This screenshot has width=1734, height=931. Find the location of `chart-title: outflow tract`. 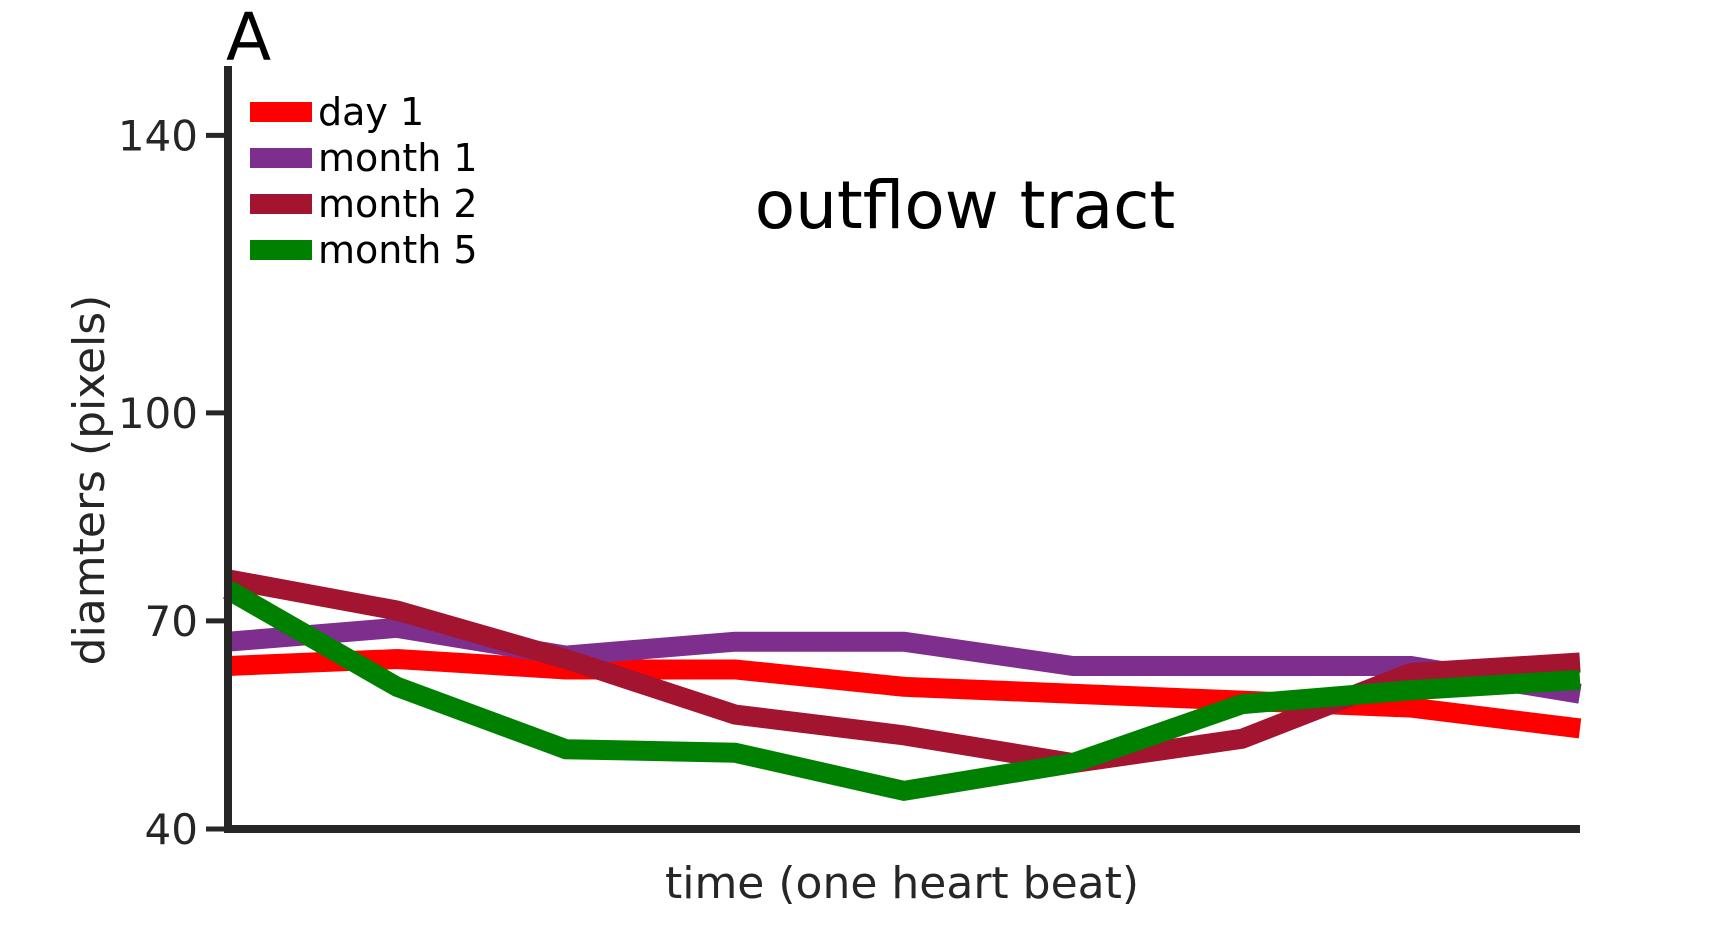

chart-title: outflow tract is located at coordinates (965, 205).